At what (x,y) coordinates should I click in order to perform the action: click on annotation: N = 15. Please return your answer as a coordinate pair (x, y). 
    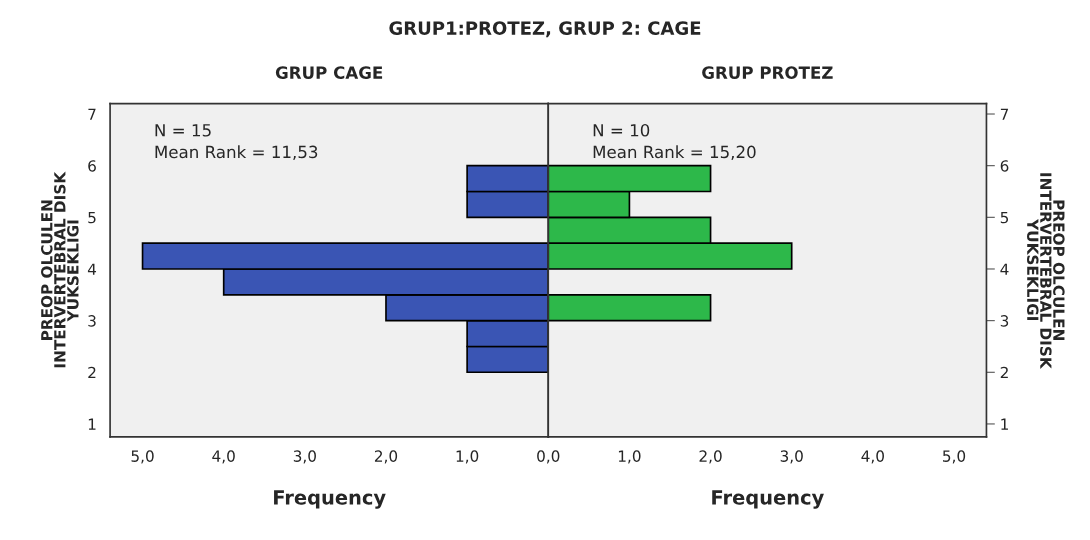
    Looking at the image, I should click on (183, 130).